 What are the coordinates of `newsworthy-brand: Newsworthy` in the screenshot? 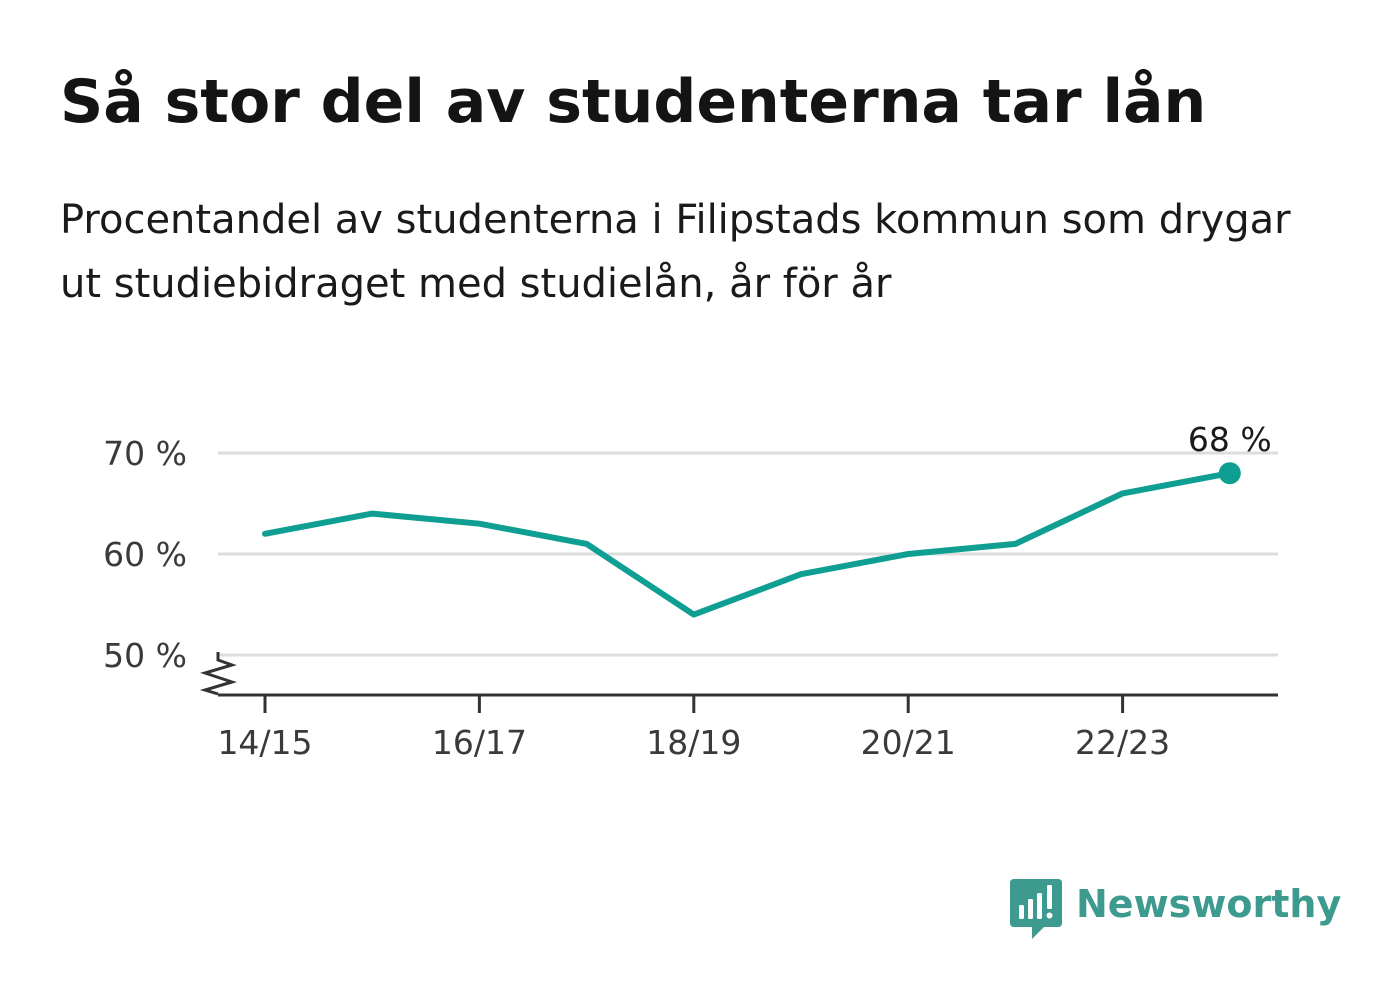 It's located at (1175, 910).